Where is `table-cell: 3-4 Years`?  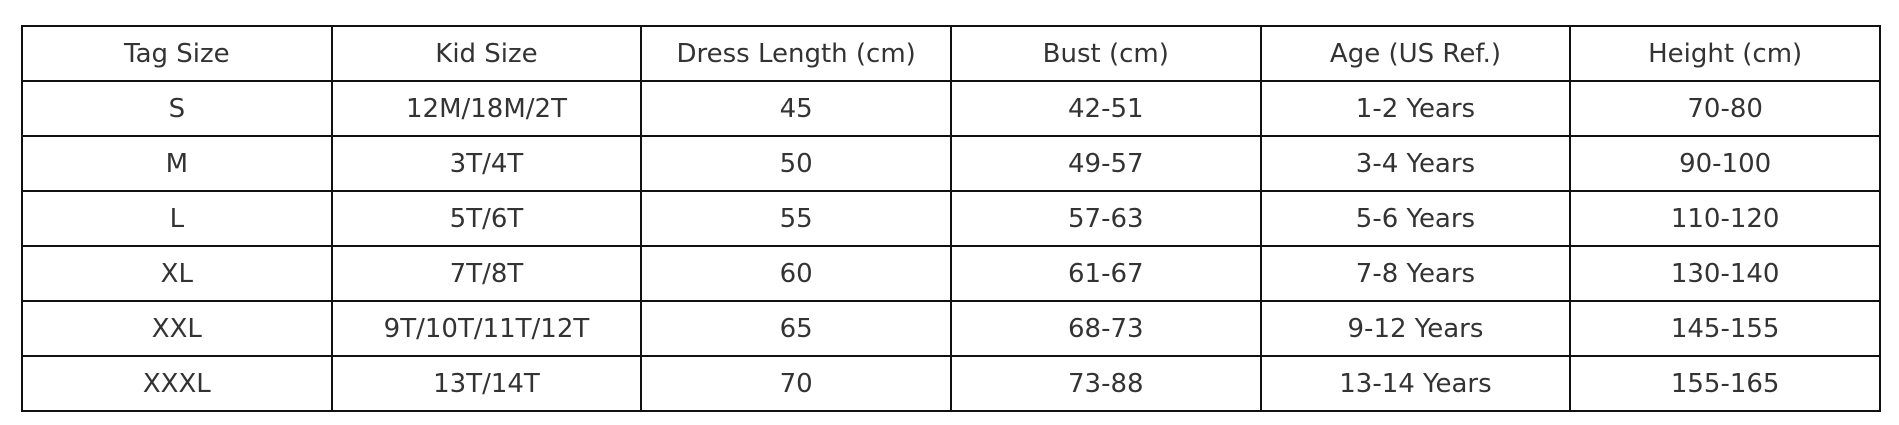
table-cell: 3-4 Years is located at coordinates (1415, 163).